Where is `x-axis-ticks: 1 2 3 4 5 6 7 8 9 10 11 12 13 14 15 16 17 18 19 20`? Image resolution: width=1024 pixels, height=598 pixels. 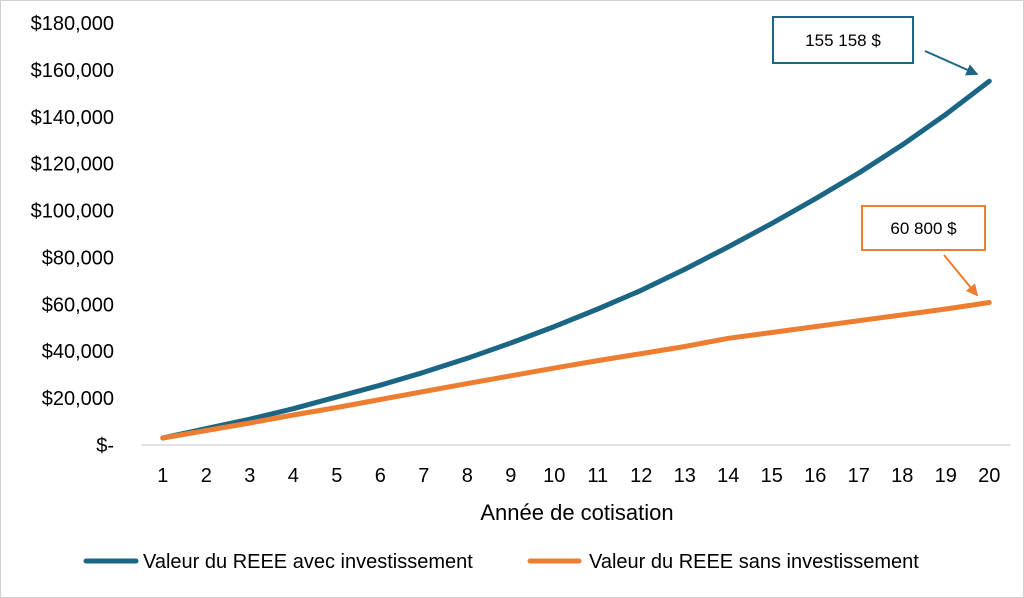
x-axis-ticks: 1 2 3 4 5 6 7 8 9 10 11 12 13 14 15 16 17 18 19 20 is located at coordinates (578, 476).